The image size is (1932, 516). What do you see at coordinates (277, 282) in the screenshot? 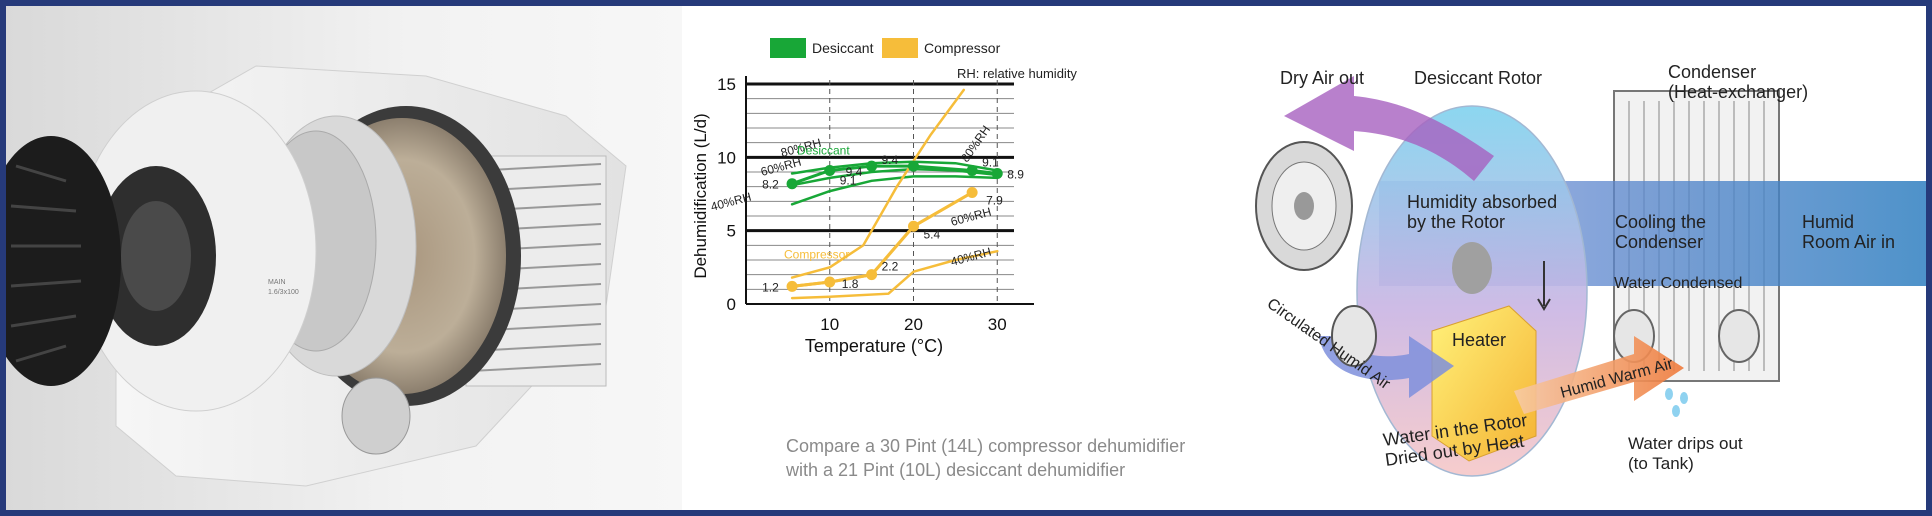
I see `rotor-label-1: MAIN` at bounding box center [277, 282].